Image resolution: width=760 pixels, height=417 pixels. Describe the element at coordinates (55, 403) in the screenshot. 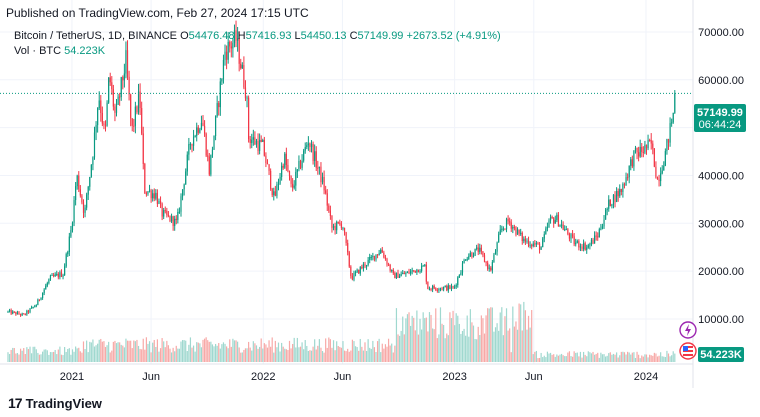

I see `footer-brand: 17 TradingView` at that location.